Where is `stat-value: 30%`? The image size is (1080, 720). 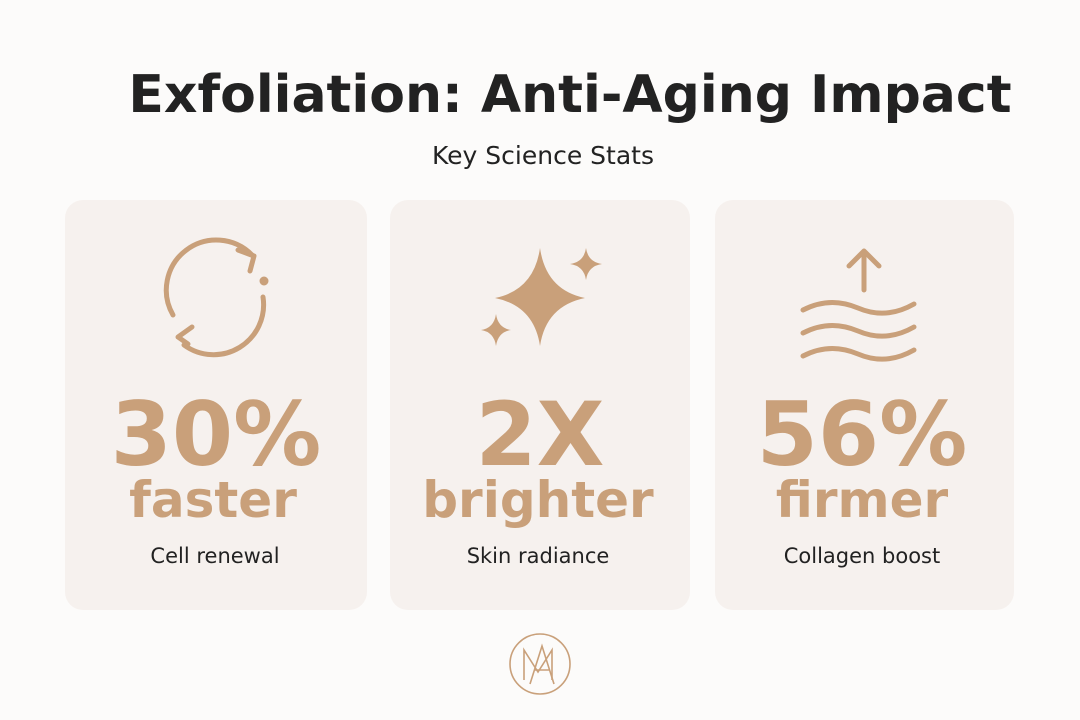
stat-value: 30% is located at coordinates (216, 434).